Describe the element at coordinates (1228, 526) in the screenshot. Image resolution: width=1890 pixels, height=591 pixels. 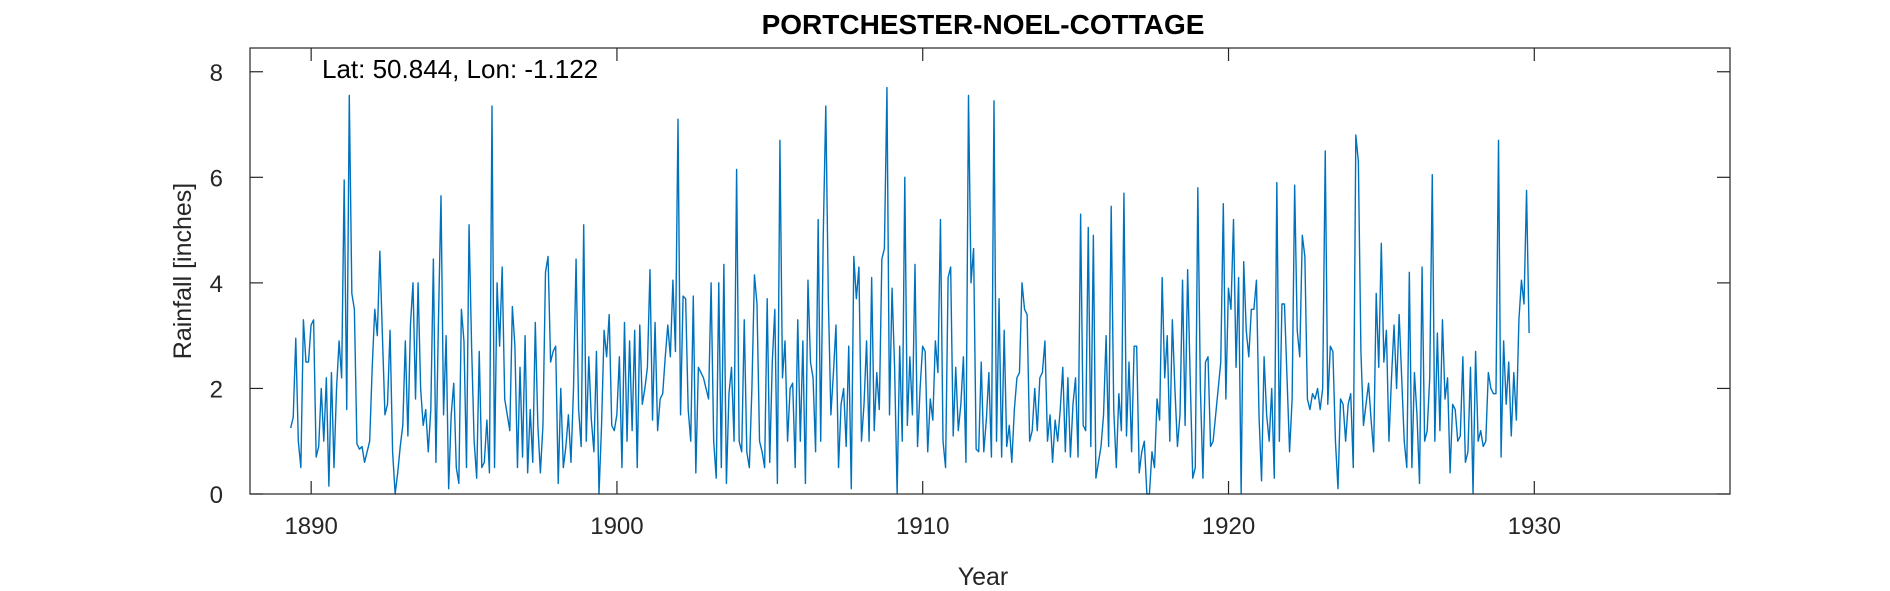
I see `x-tick-label: 1920` at that location.